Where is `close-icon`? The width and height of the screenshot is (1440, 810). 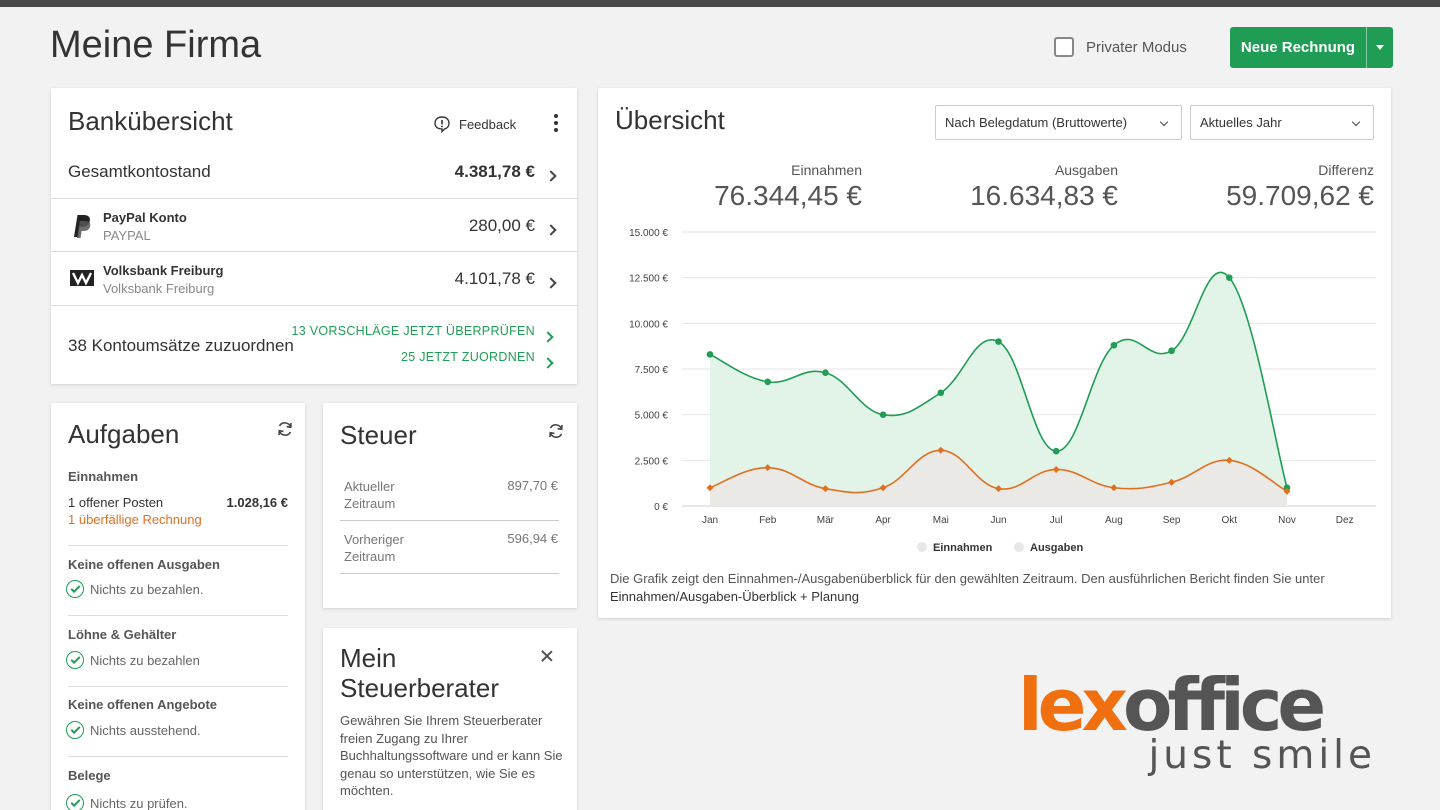
close-icon is located at coordinates (547, 656).